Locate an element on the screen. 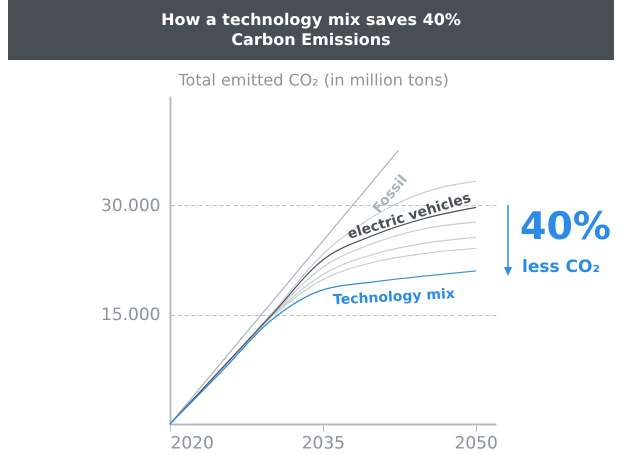 Image resolution: width=622 pixels, height=454 pixels. series-label: Technology mix is located at coordinates (394, 297).